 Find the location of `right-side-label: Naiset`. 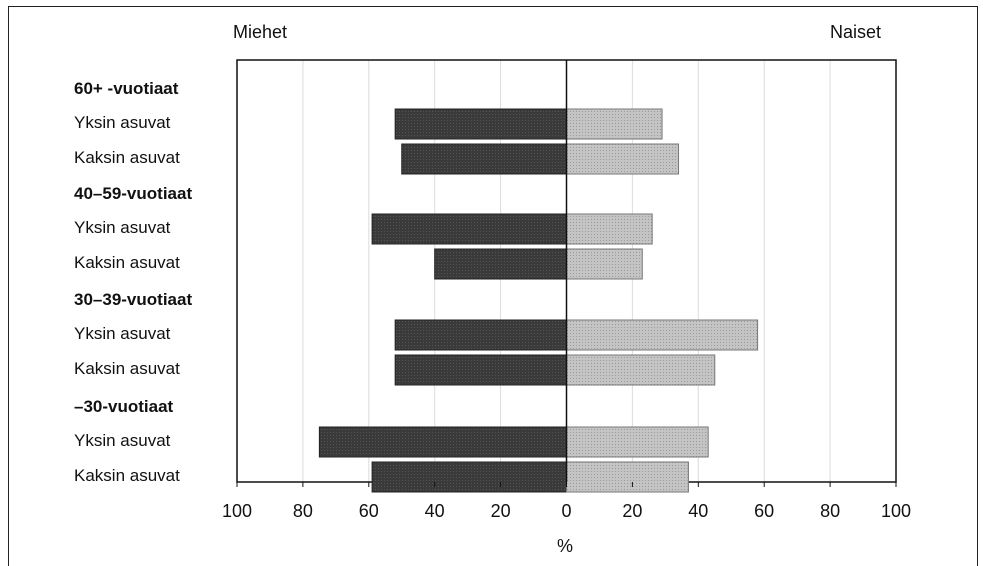

right-side-label: Naiset is located at coordinates (856, 32).